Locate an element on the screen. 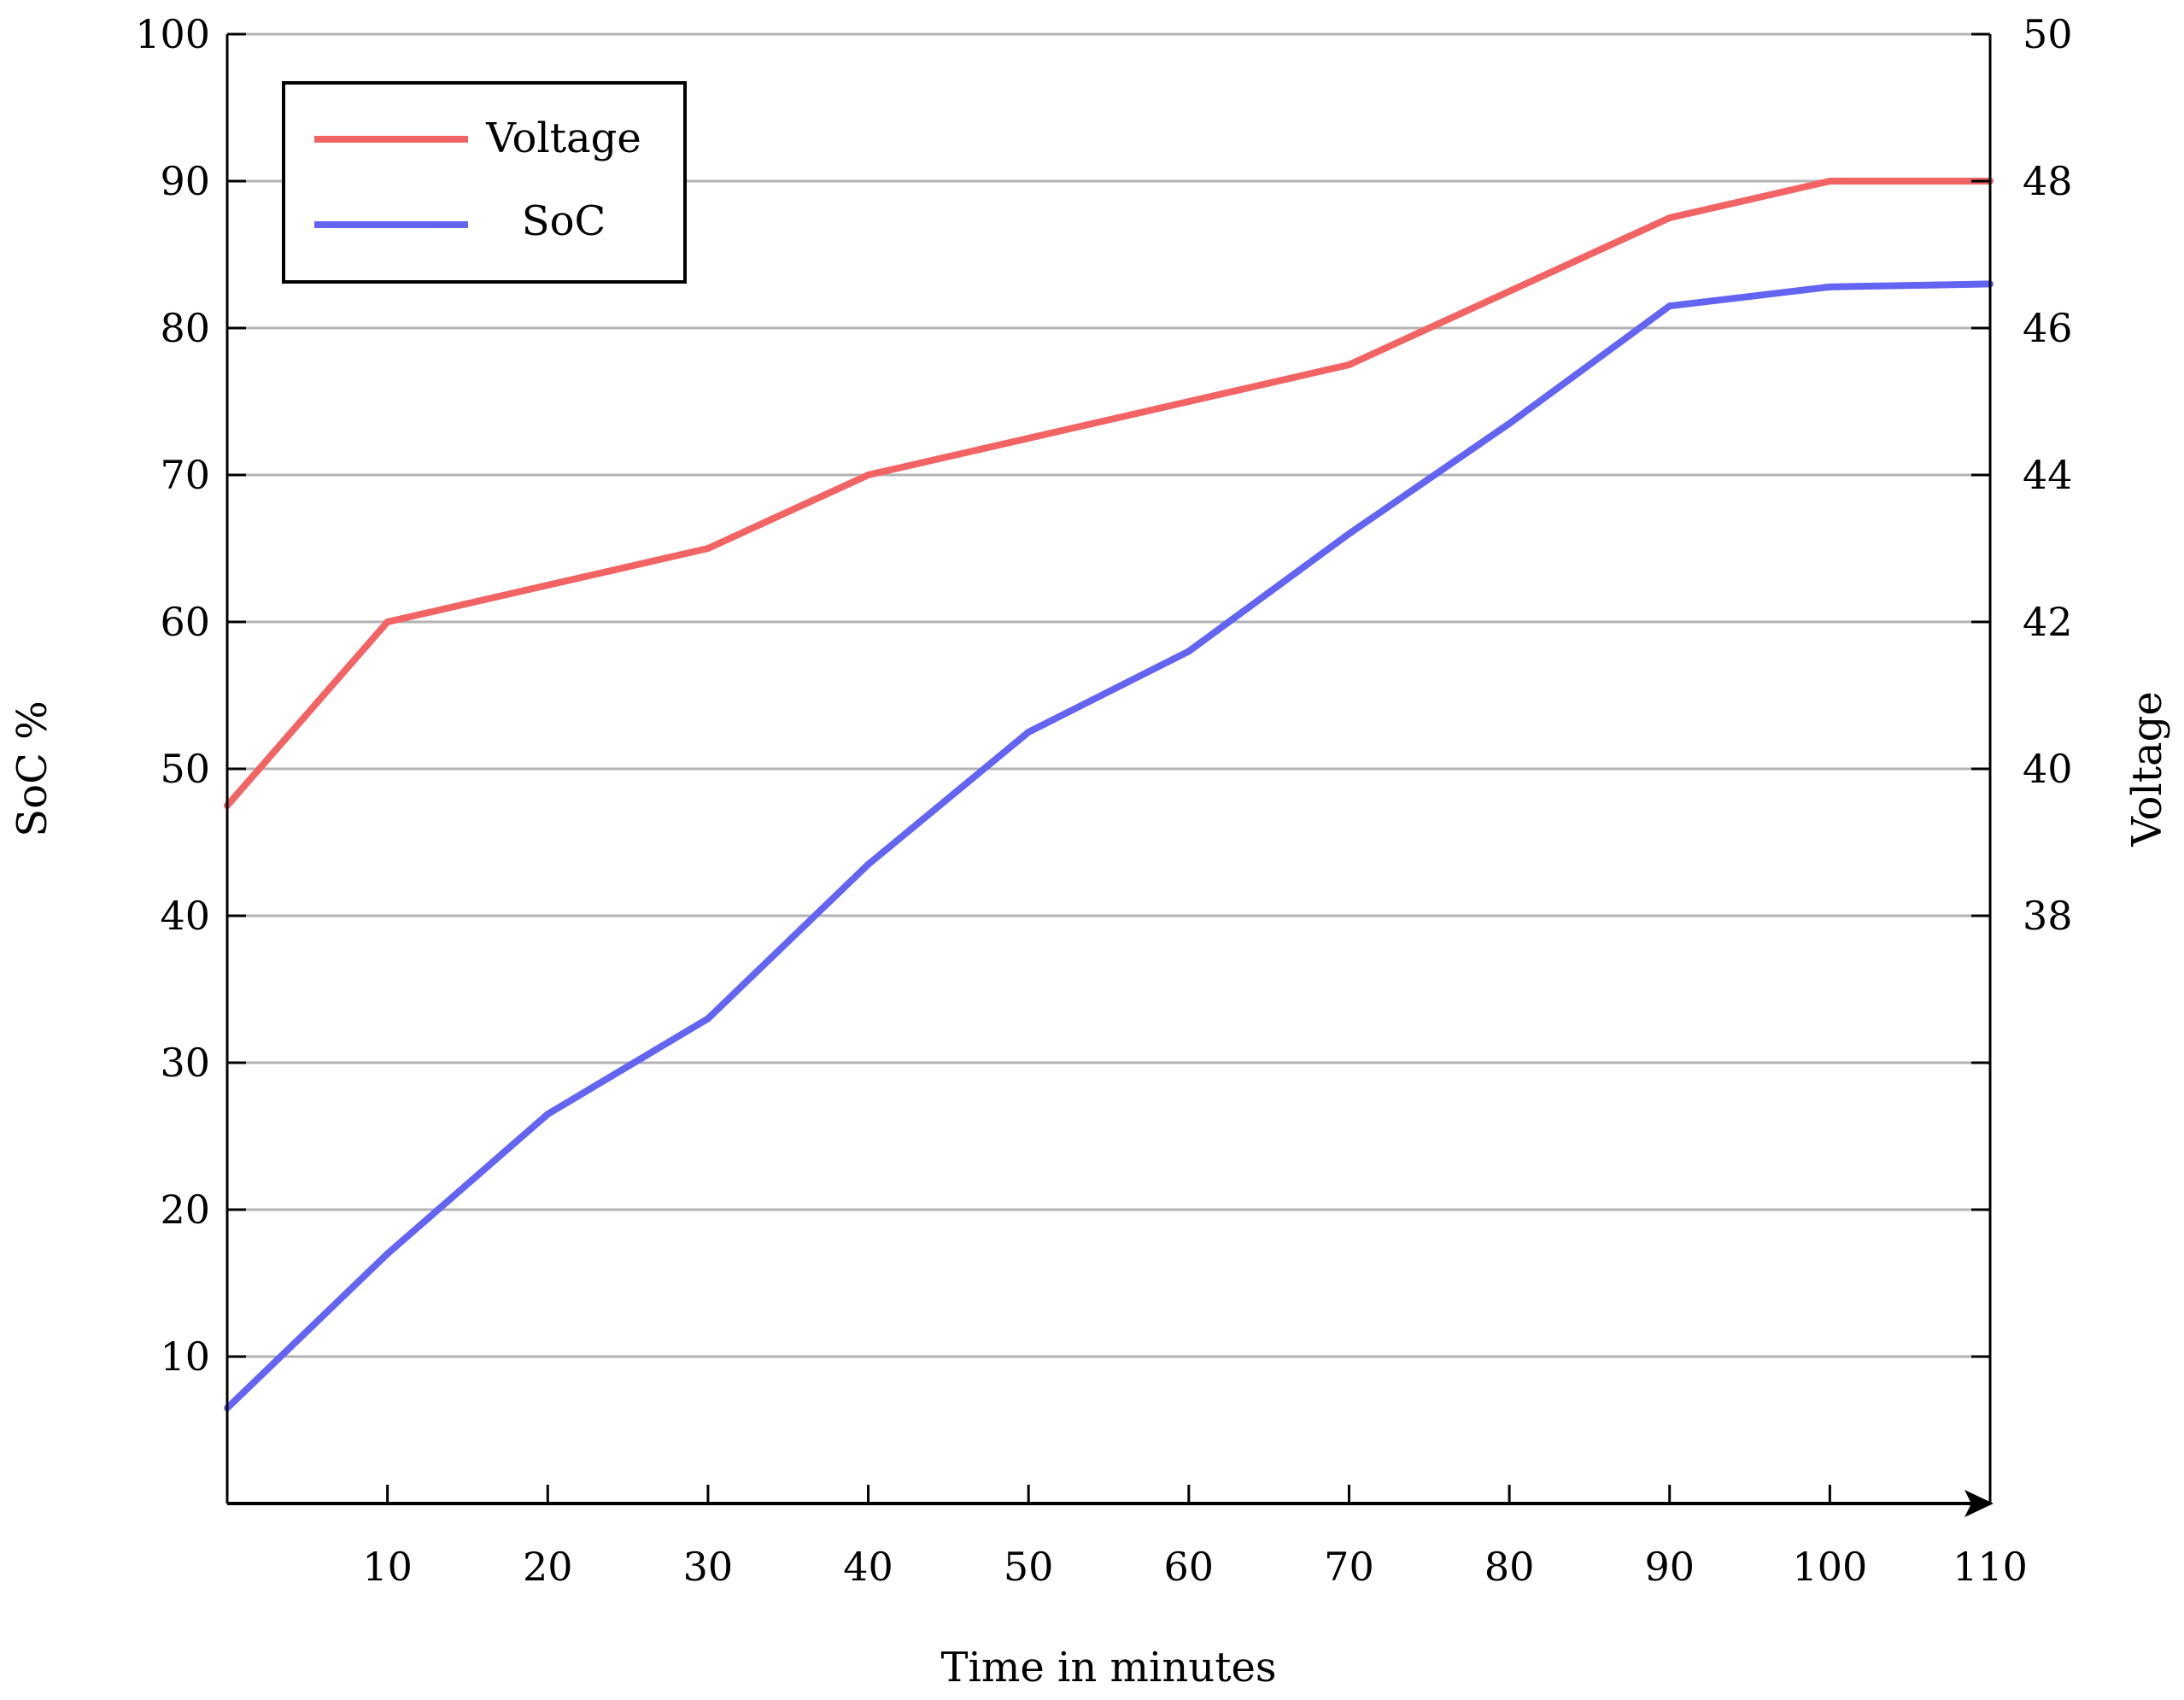 The image size is (2184, 1700). y-left-tick-label: 50 is located at coordinates (185, 769).